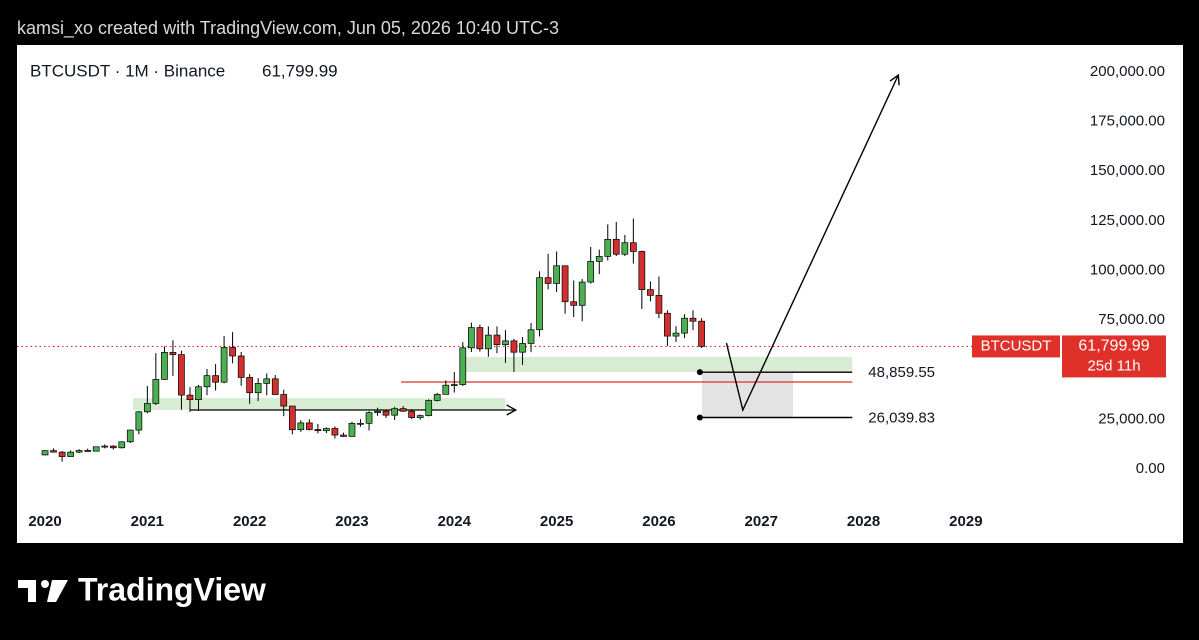  Describe the element at coordinates (45, 584) in the screenshot. I see `logo-dot` at that location.